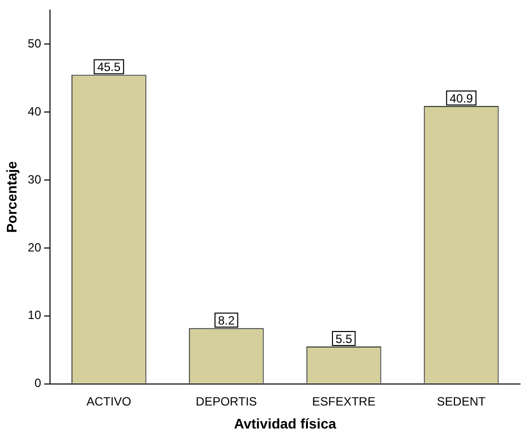 This screenshot has height=437, width=525. Describe the element at coordinates (344, 401) in the screenshot. I see `x-tick-label: ESFEXTRE` at that location.